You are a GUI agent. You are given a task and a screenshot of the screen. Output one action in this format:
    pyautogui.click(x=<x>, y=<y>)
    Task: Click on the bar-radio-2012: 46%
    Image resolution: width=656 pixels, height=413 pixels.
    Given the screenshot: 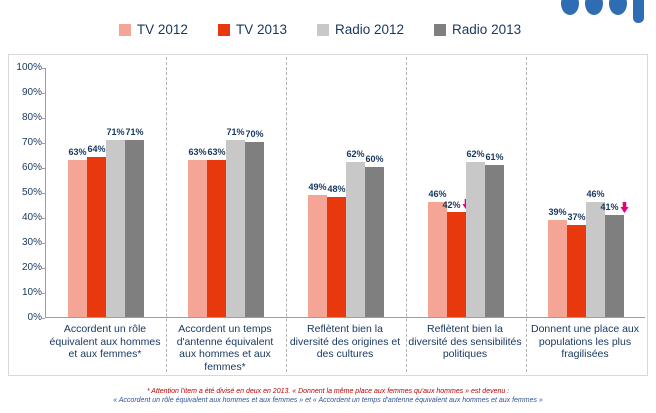 What is the action you would take?
    pyautogui.click(x=595, y=253)
    